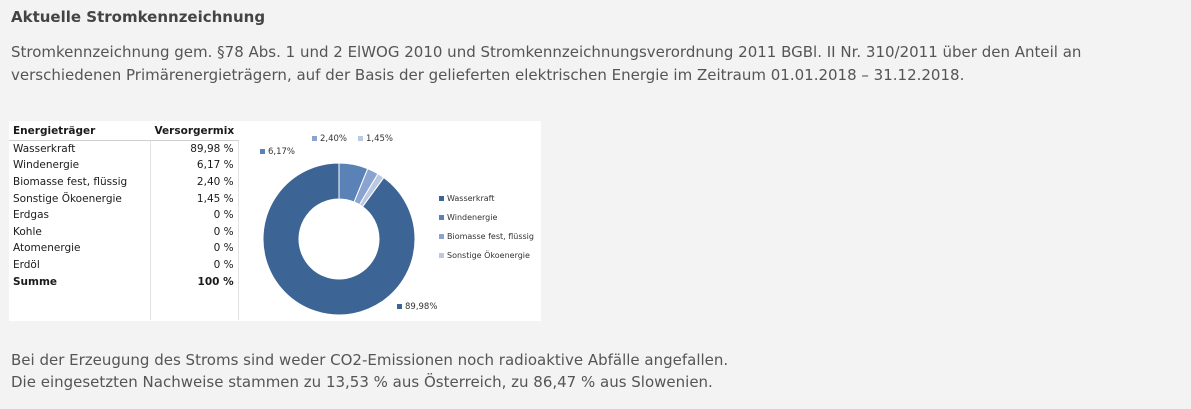 The image size is (1191, 409). I want to click on row-value: 2,40 %, so click(194, 182).